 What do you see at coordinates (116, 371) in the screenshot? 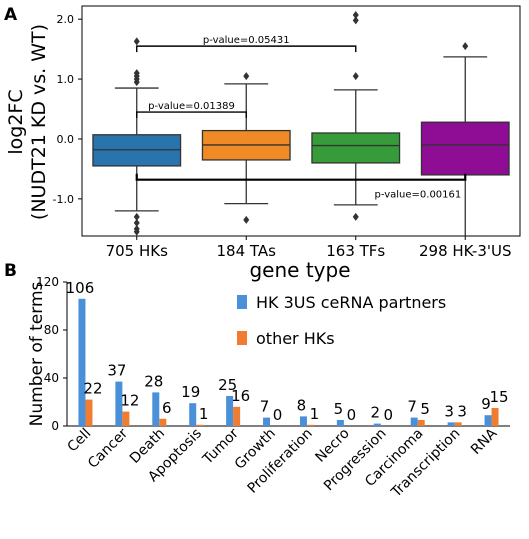
I see `bar-value-label: 37` at bounding box center [116, 371].